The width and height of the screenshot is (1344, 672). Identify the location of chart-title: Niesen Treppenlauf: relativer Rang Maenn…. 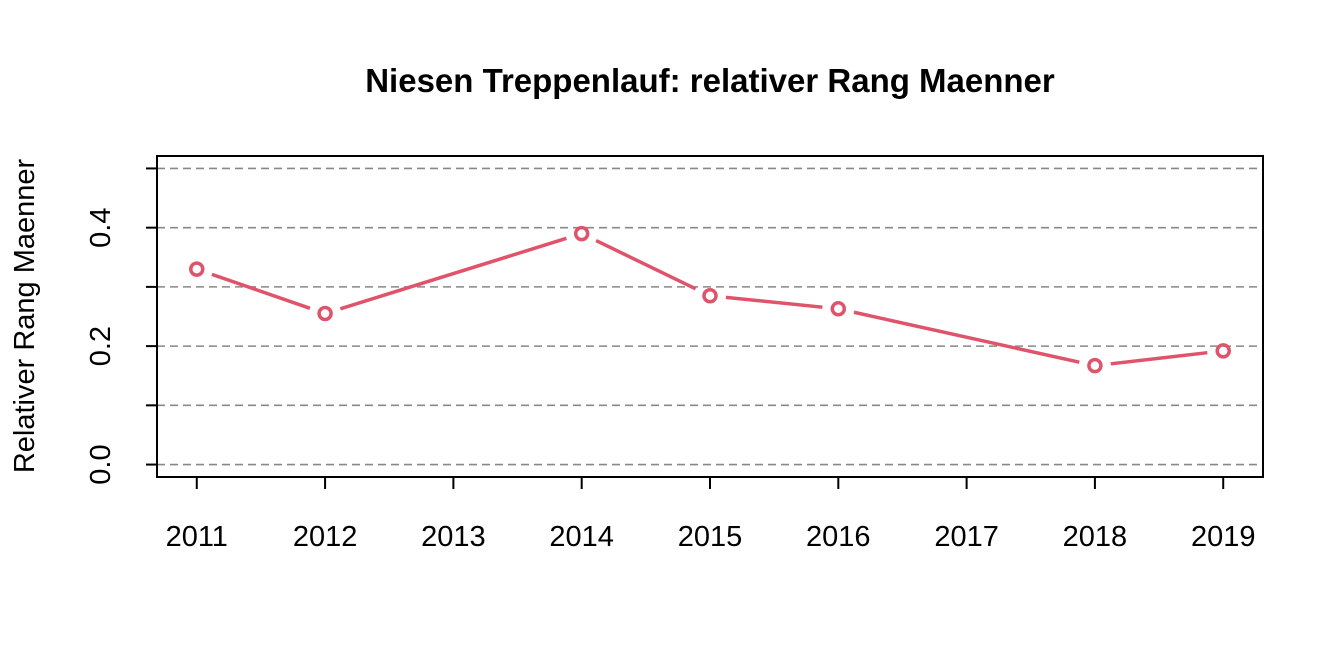
(710, 80).